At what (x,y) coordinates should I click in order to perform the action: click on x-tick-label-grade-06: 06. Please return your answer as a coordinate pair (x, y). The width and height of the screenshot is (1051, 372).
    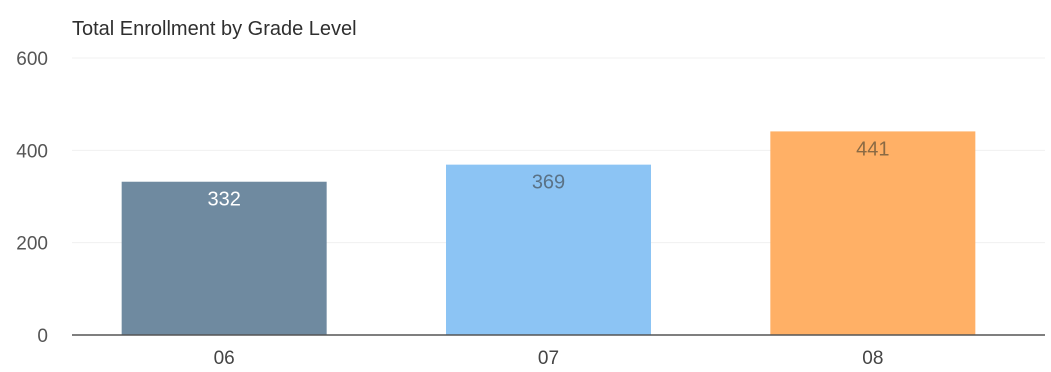
    Looking at the image, I should click on (224, 358).